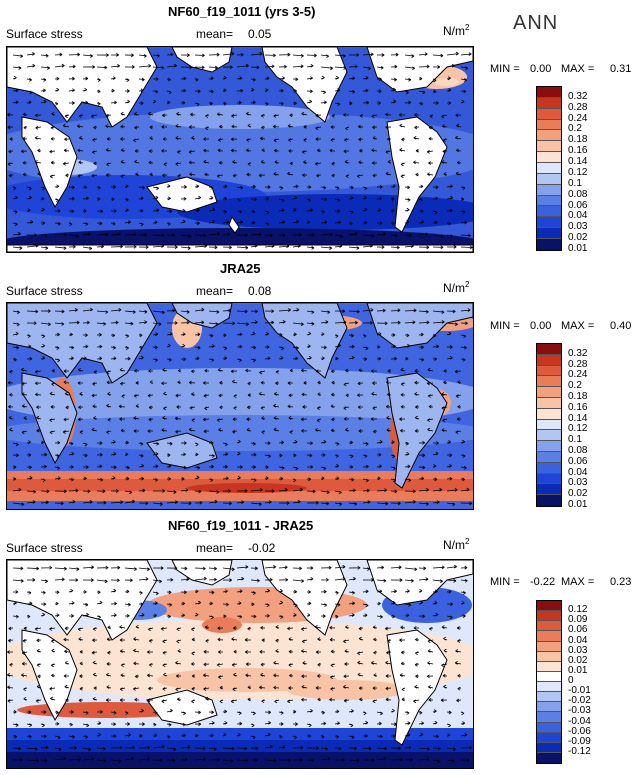 Image resolution: width=644 pixels, height=775 pixels. I want to click on colorbar-tick-label: 0.14, so click(578, 418).